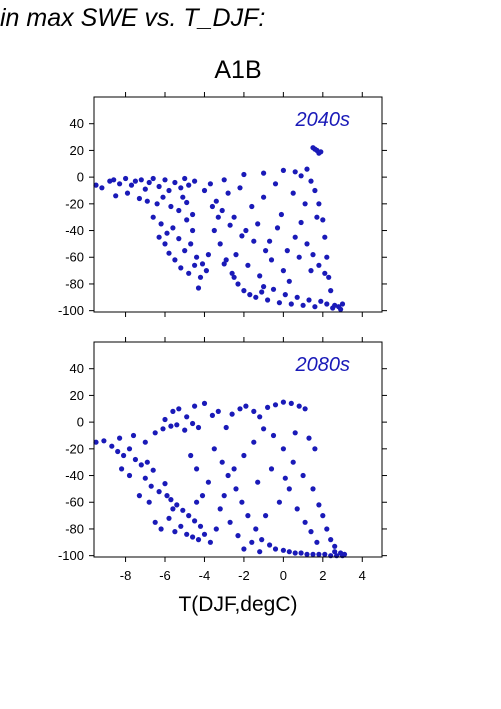 Image resolution: width=501 pixels, height=709 pixels. What do you see at coordinates (77, 368) in the screenshot?
I see `y-tick-label: 40` at bounding box center [77, 368].